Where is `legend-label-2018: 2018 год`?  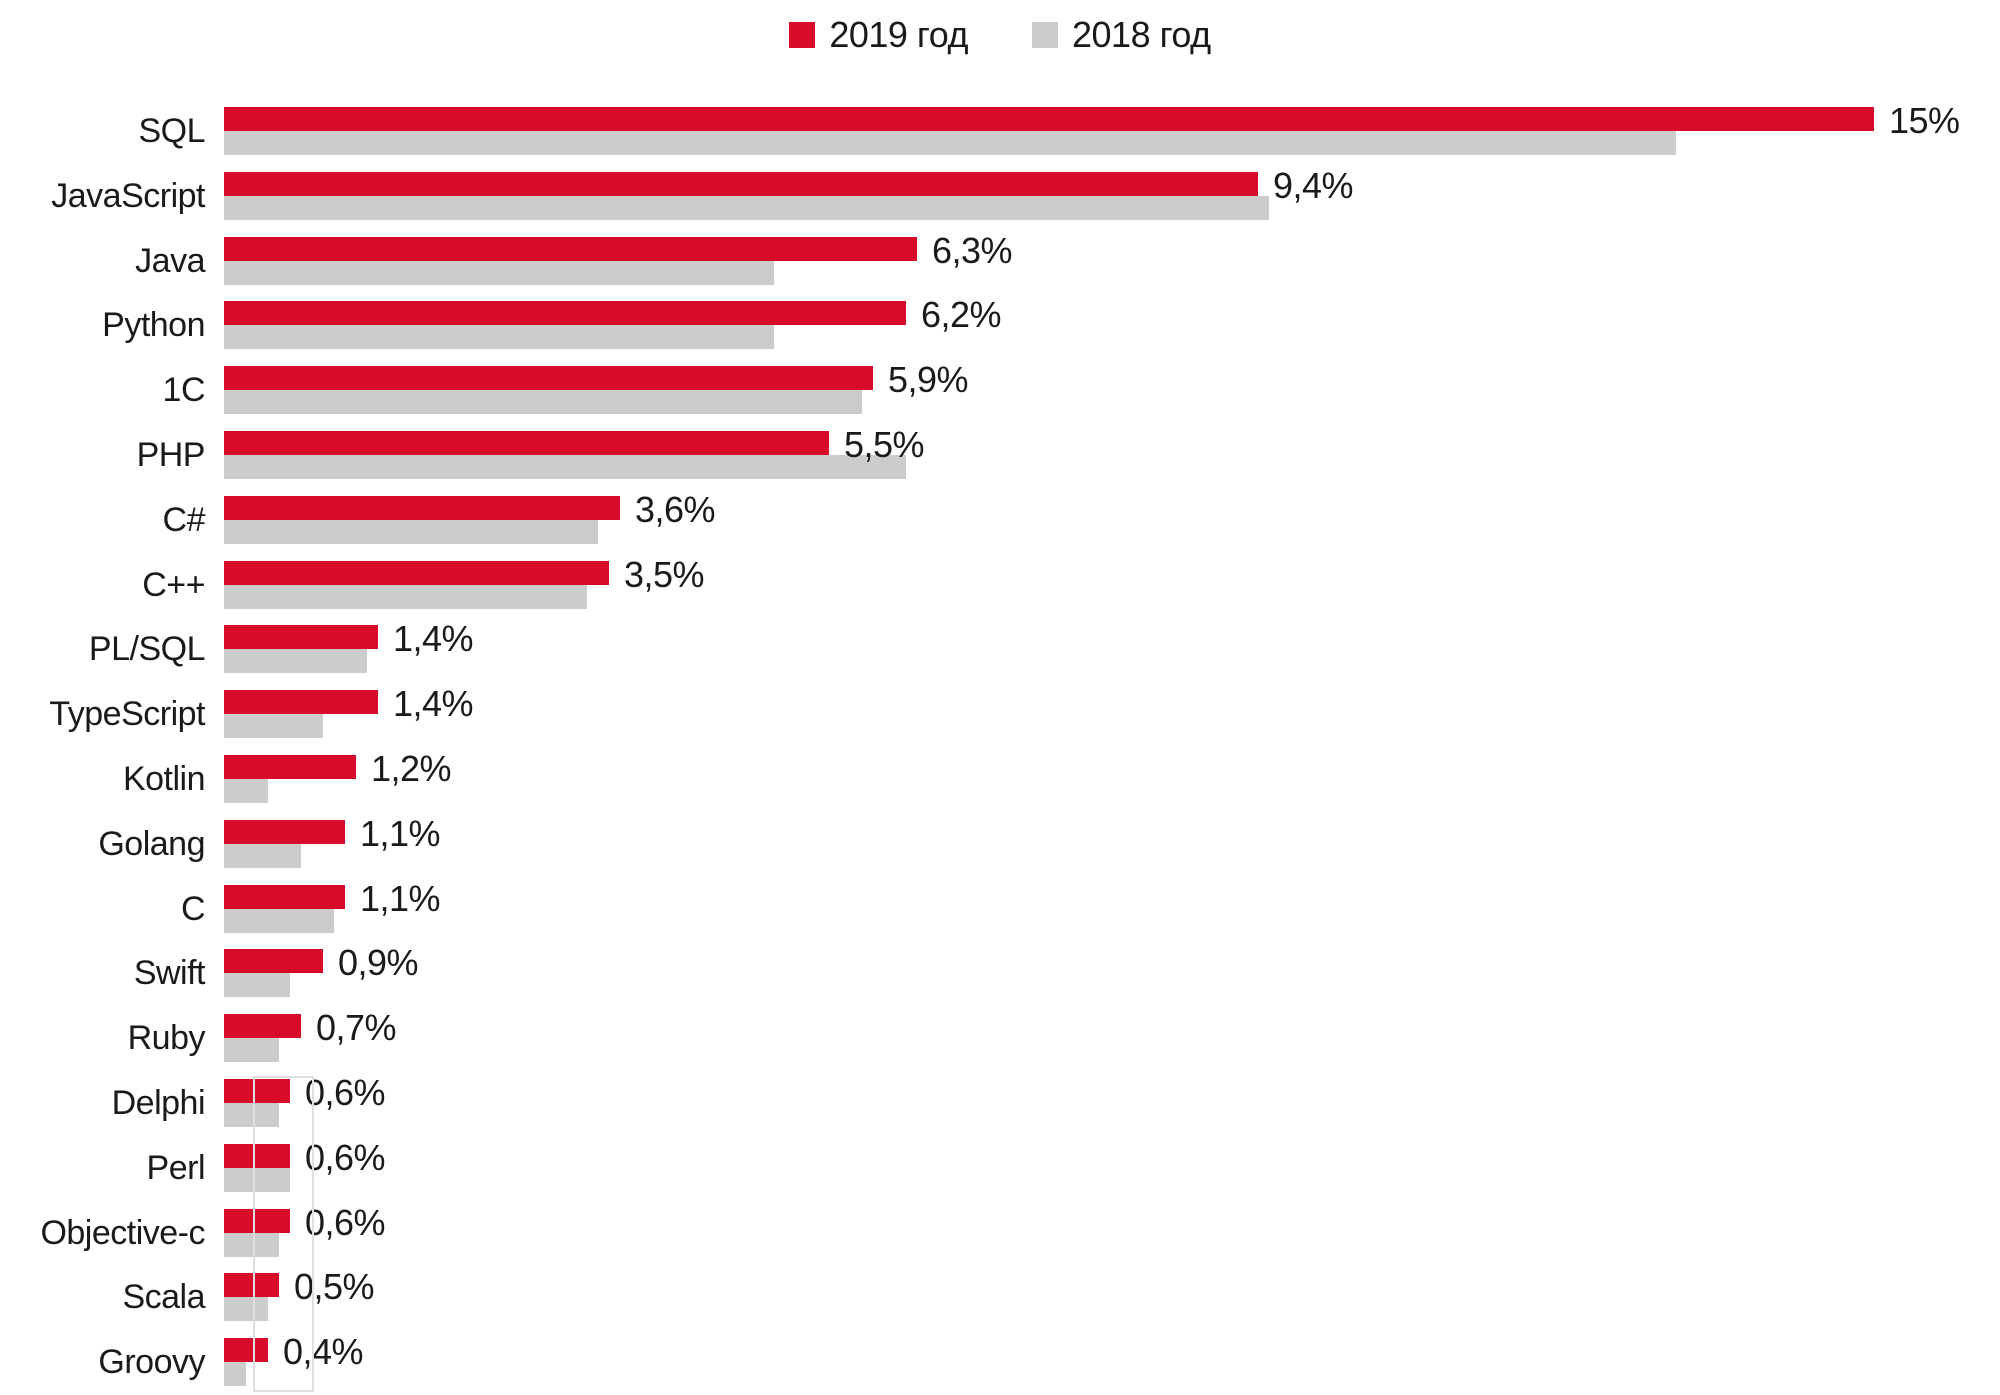
legend-label-2018: 2018 год is located at coordinates (1141, 34).